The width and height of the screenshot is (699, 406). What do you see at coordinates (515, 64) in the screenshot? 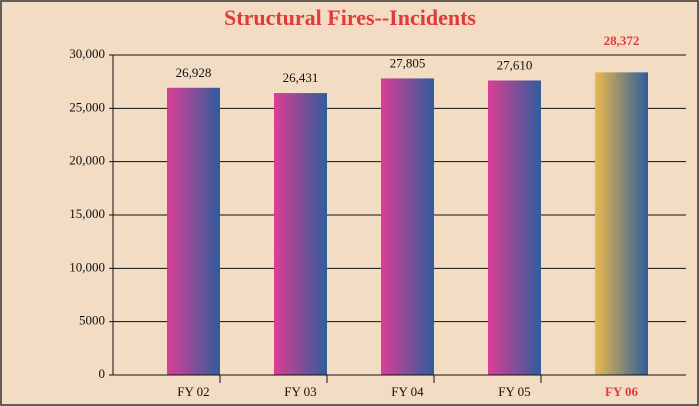
I see `value-label: 27,610` at bounding box center [515, 64].